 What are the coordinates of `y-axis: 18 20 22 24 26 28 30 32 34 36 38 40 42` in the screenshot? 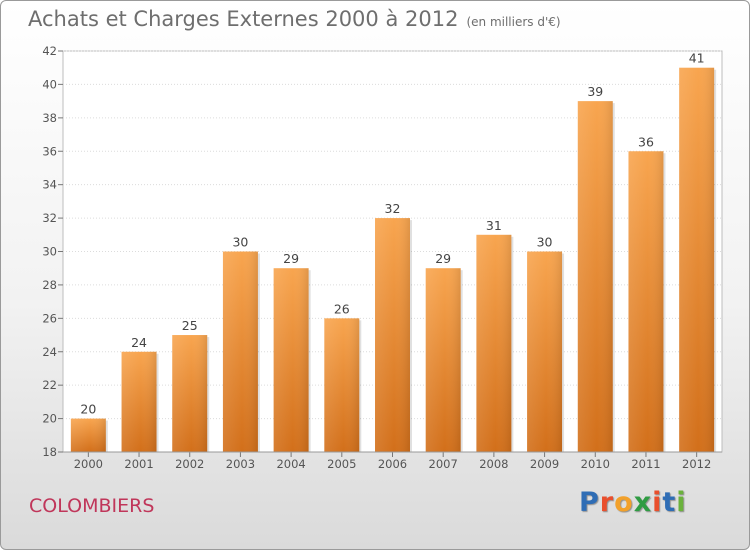 It's located at (52, 251).